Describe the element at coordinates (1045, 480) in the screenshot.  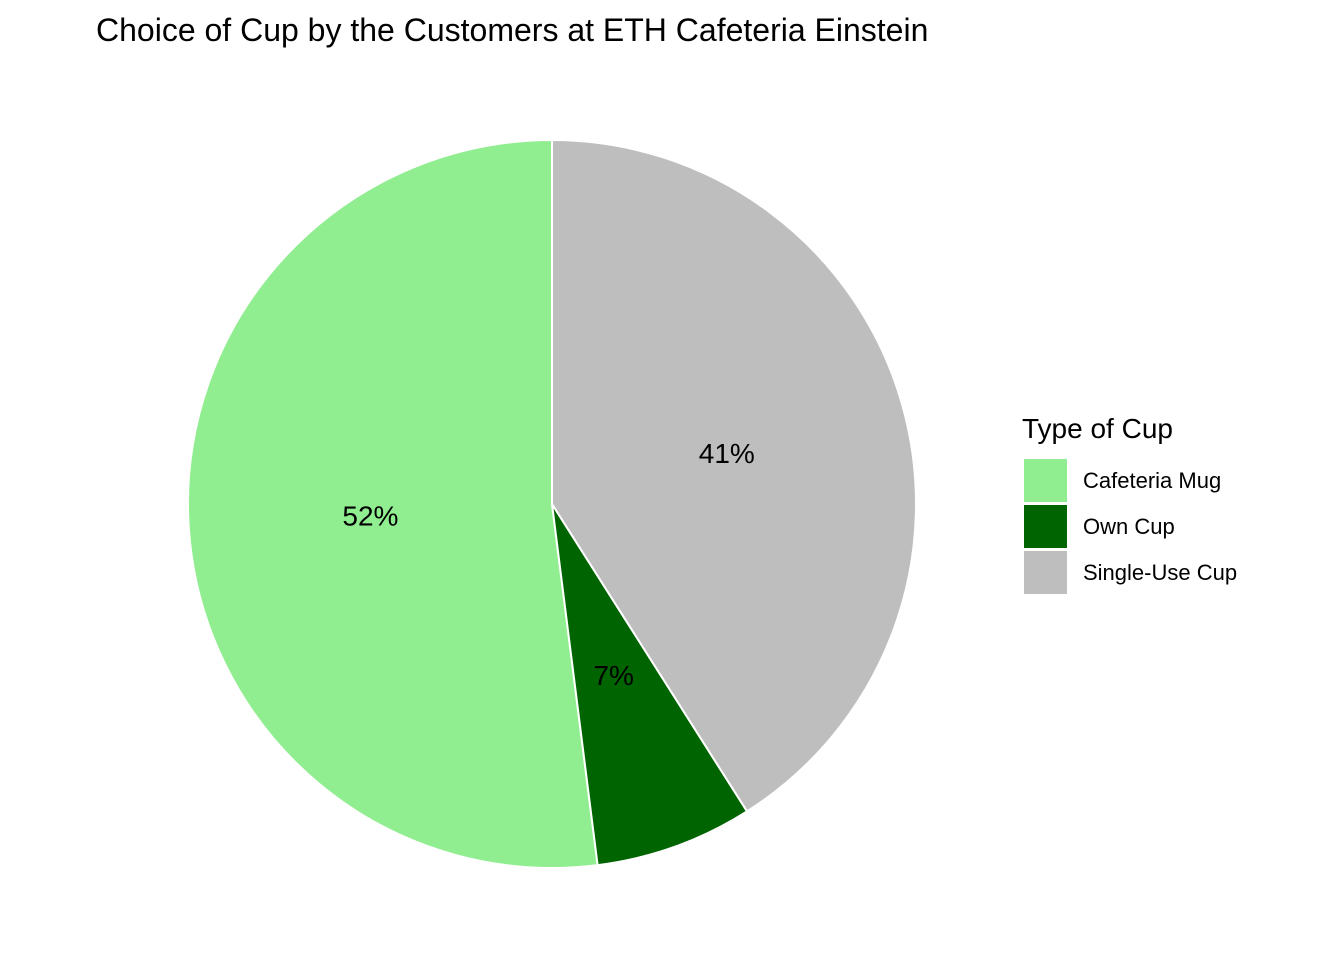
I see `legend-key-cafeteria-mug` at that location.